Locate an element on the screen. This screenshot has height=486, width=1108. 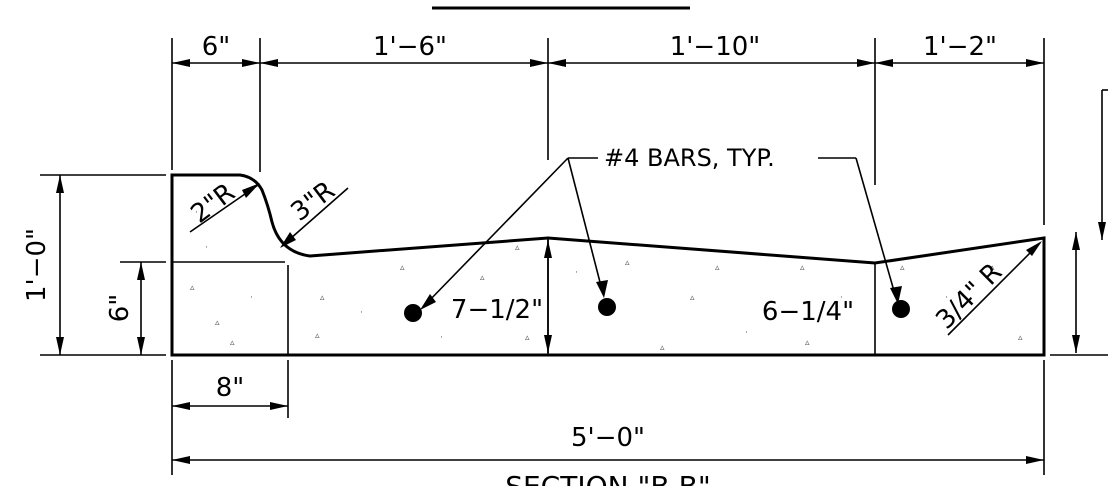
dim-6in-top: 6" is located at coordinates (216, 47).